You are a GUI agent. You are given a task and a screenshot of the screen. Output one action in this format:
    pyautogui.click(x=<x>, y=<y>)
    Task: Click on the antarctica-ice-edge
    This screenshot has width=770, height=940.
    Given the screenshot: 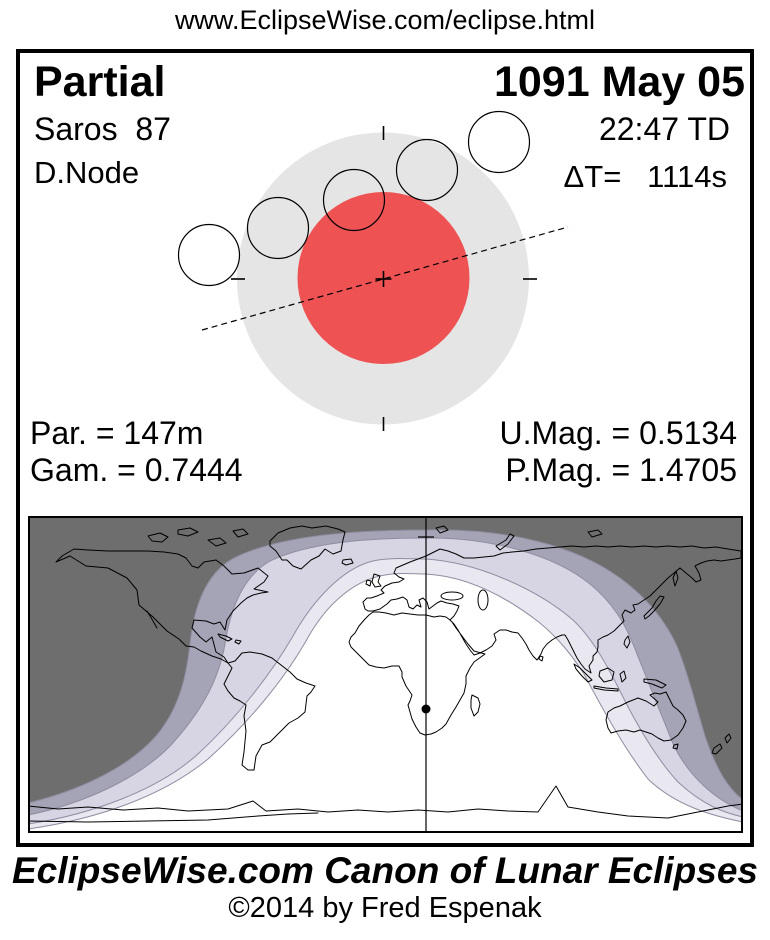 What is the action you would take?
    pyautogui.click(x=173, y=817)
    